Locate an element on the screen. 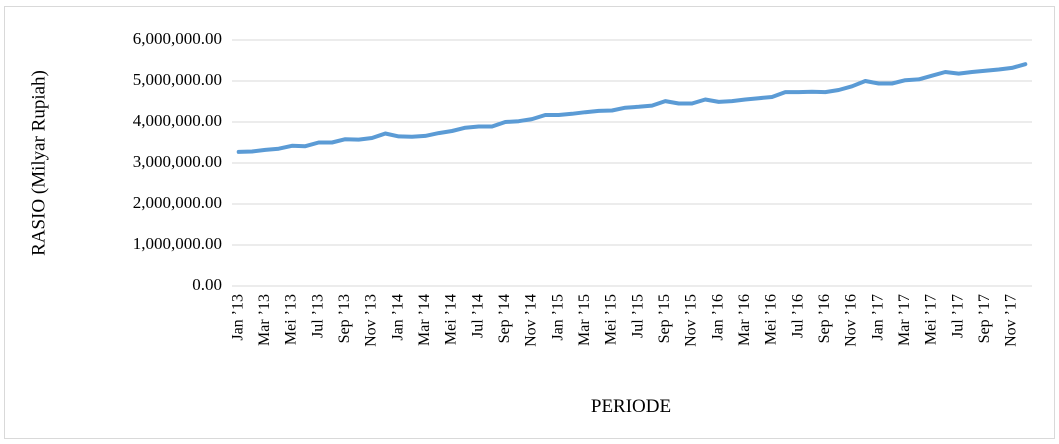 The height and width of the screenshot is (444, 1059). x-tick-label: Nov ’13 is located at coordinates (371, 320).